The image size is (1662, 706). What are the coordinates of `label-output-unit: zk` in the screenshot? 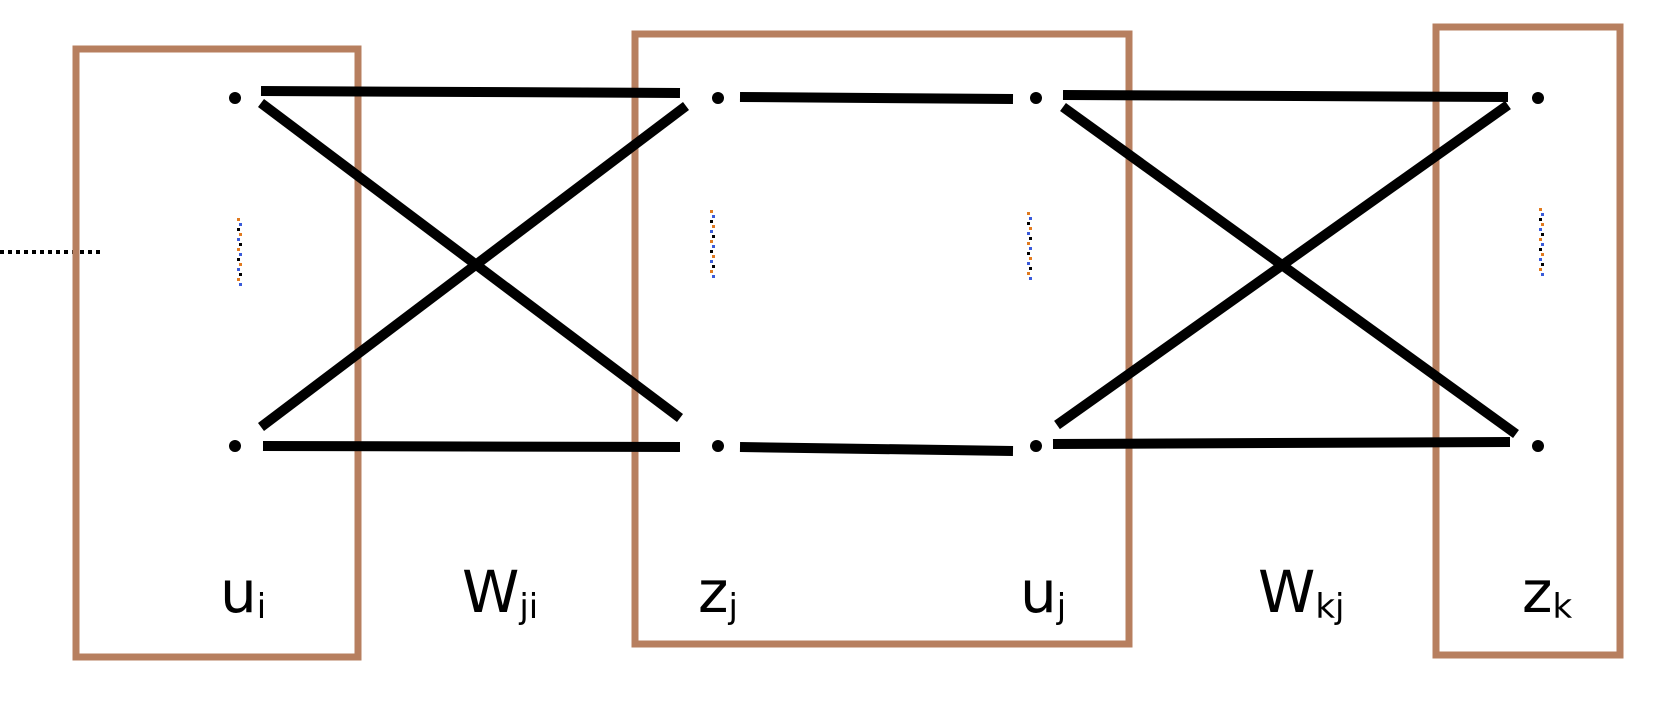 It's located at (1547, 592).